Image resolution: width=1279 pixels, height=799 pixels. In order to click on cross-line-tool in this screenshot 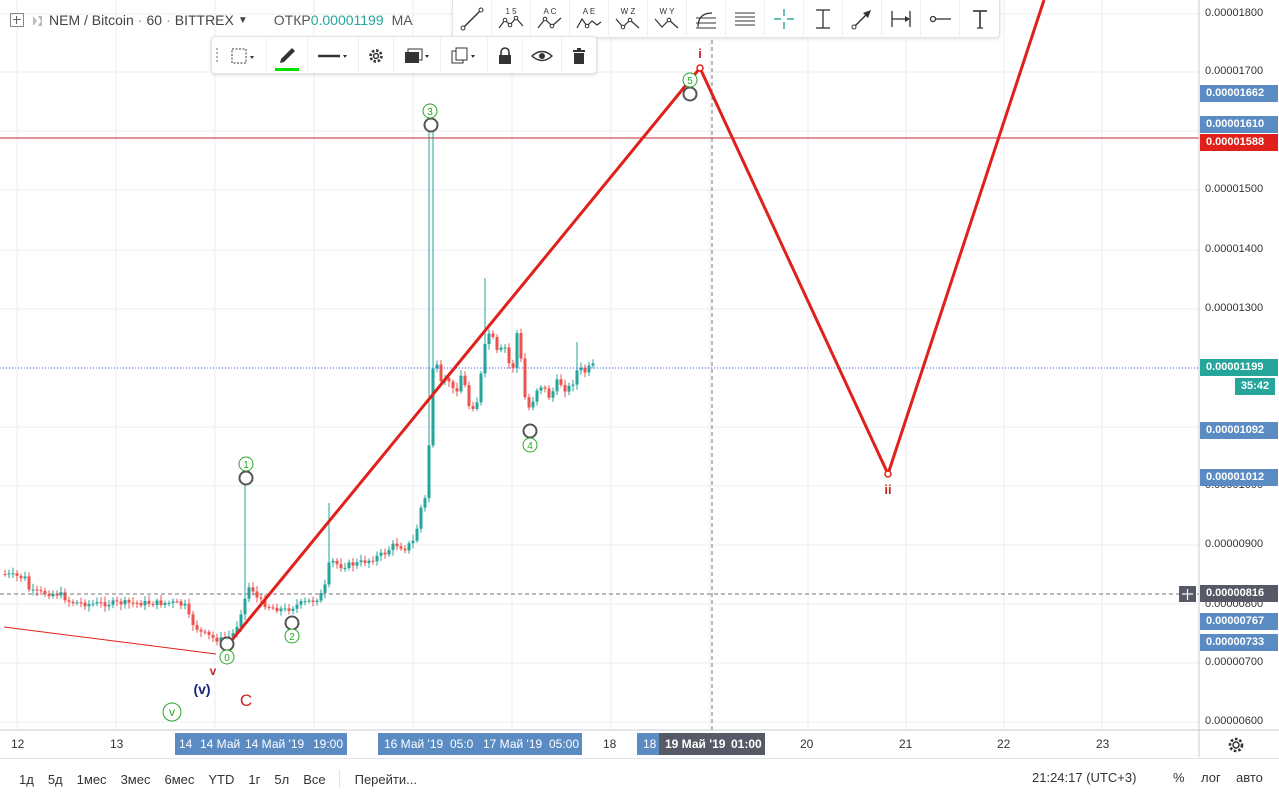, I will do `click(784, 19)`.